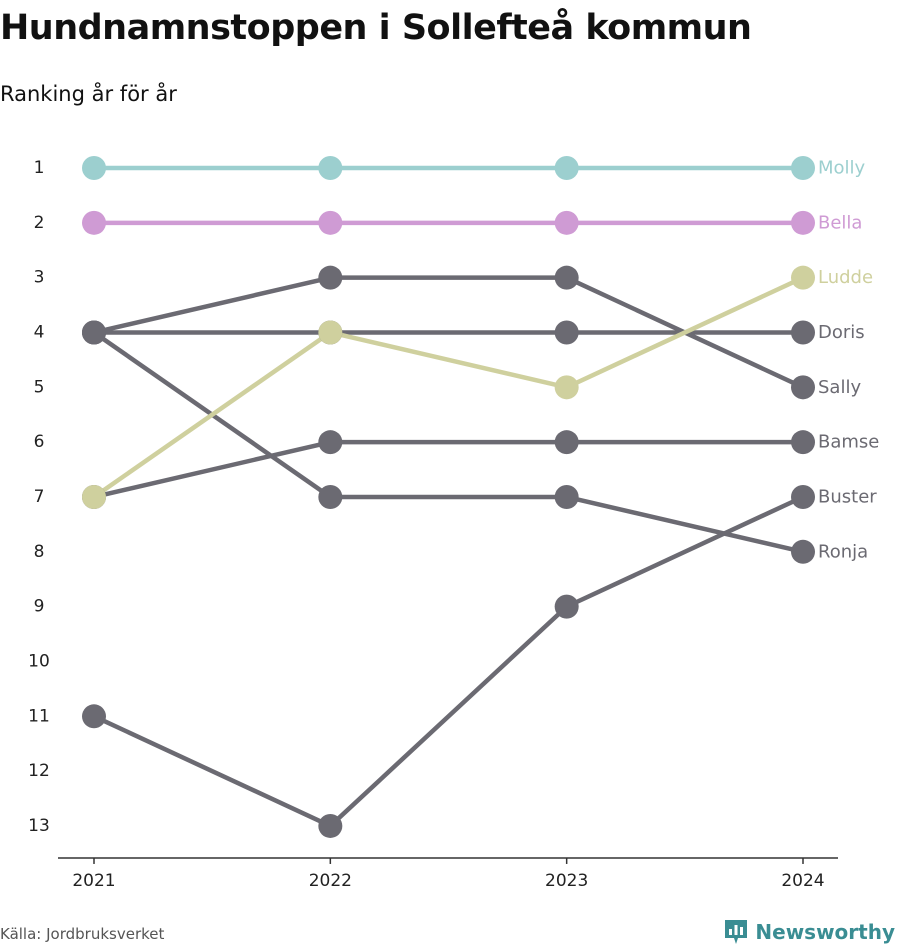 Image resolution: width=900 pixels, height=950 pixels. Describe the element at coordinates (802, 881) in the screenshot. I see `x-tick-label: 2024` at that location.